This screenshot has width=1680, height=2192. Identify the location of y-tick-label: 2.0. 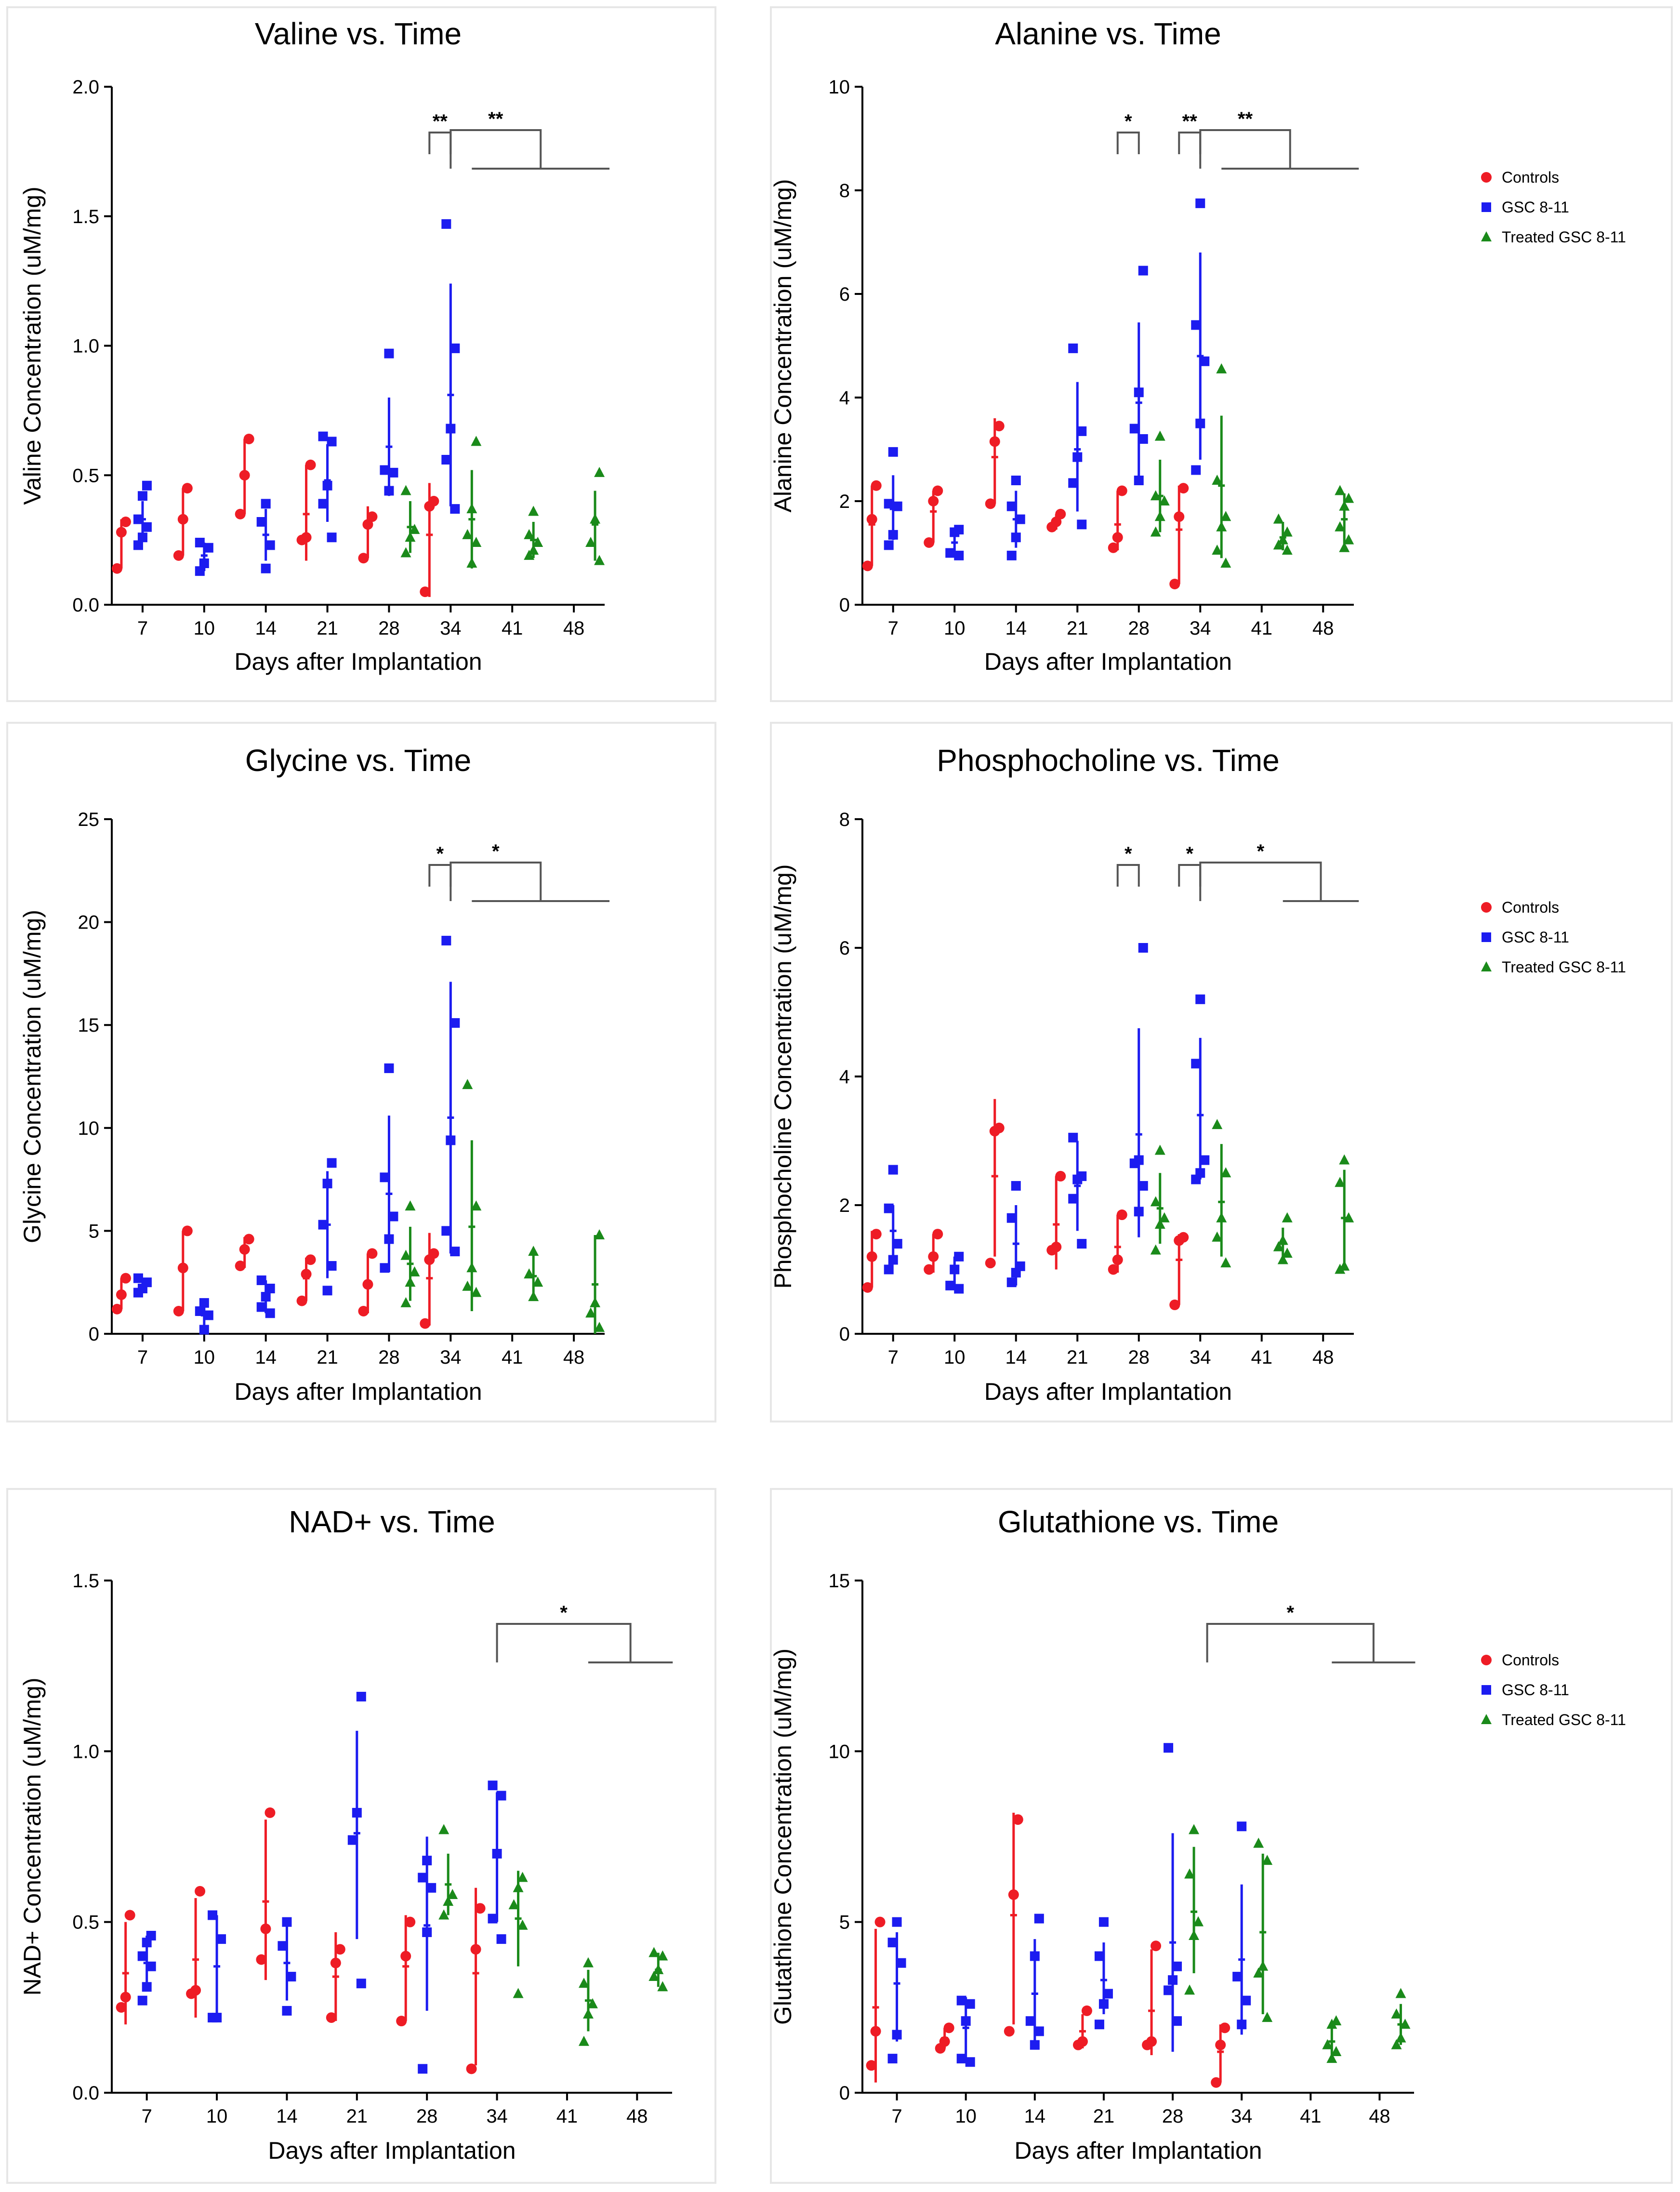
(85, 87).